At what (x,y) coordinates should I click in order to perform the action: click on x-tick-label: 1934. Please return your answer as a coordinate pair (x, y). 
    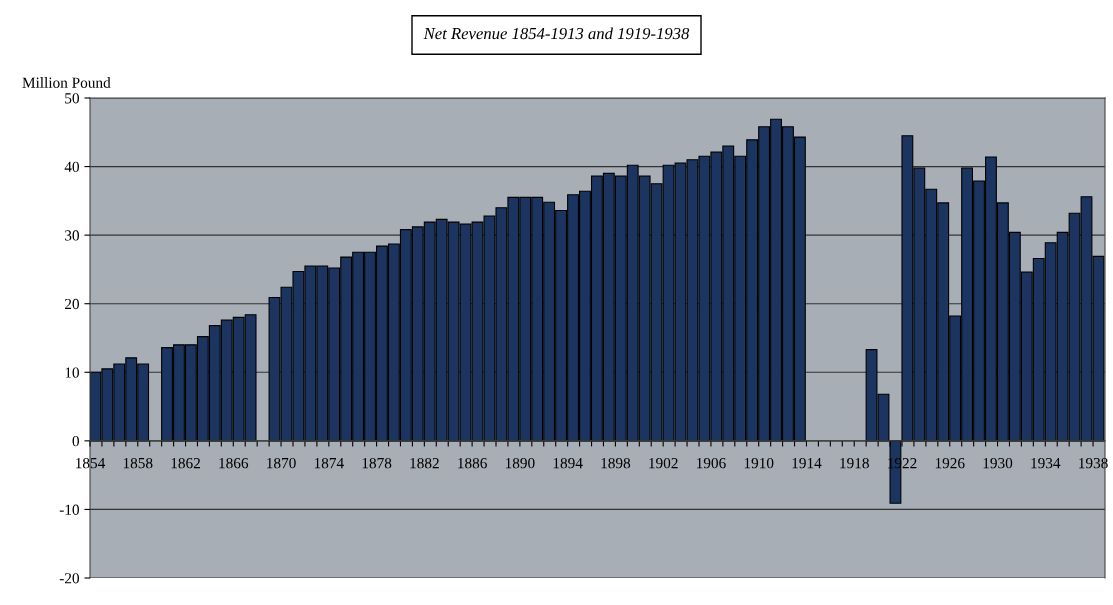
    Looking at the image, I should click on (1046, 463).